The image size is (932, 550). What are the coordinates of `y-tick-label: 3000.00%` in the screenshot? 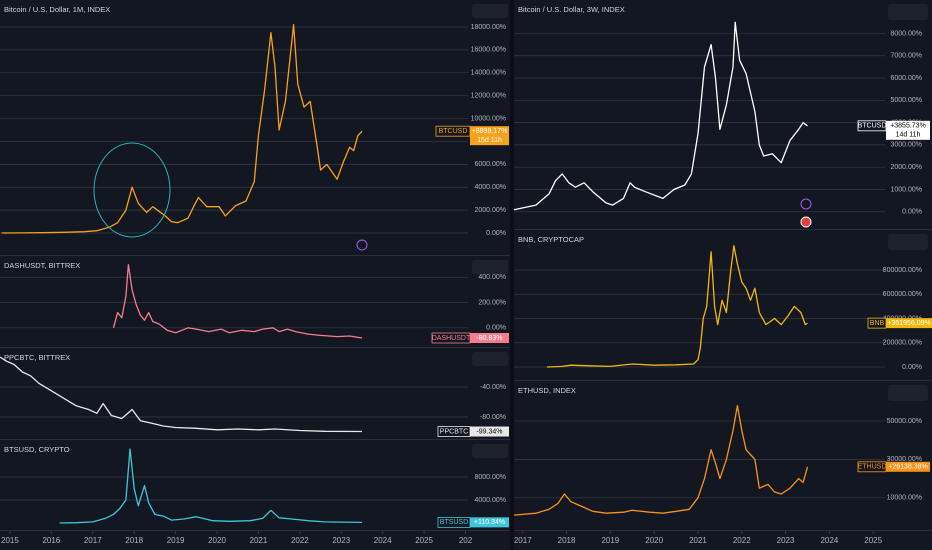 It's located at (906, 145).